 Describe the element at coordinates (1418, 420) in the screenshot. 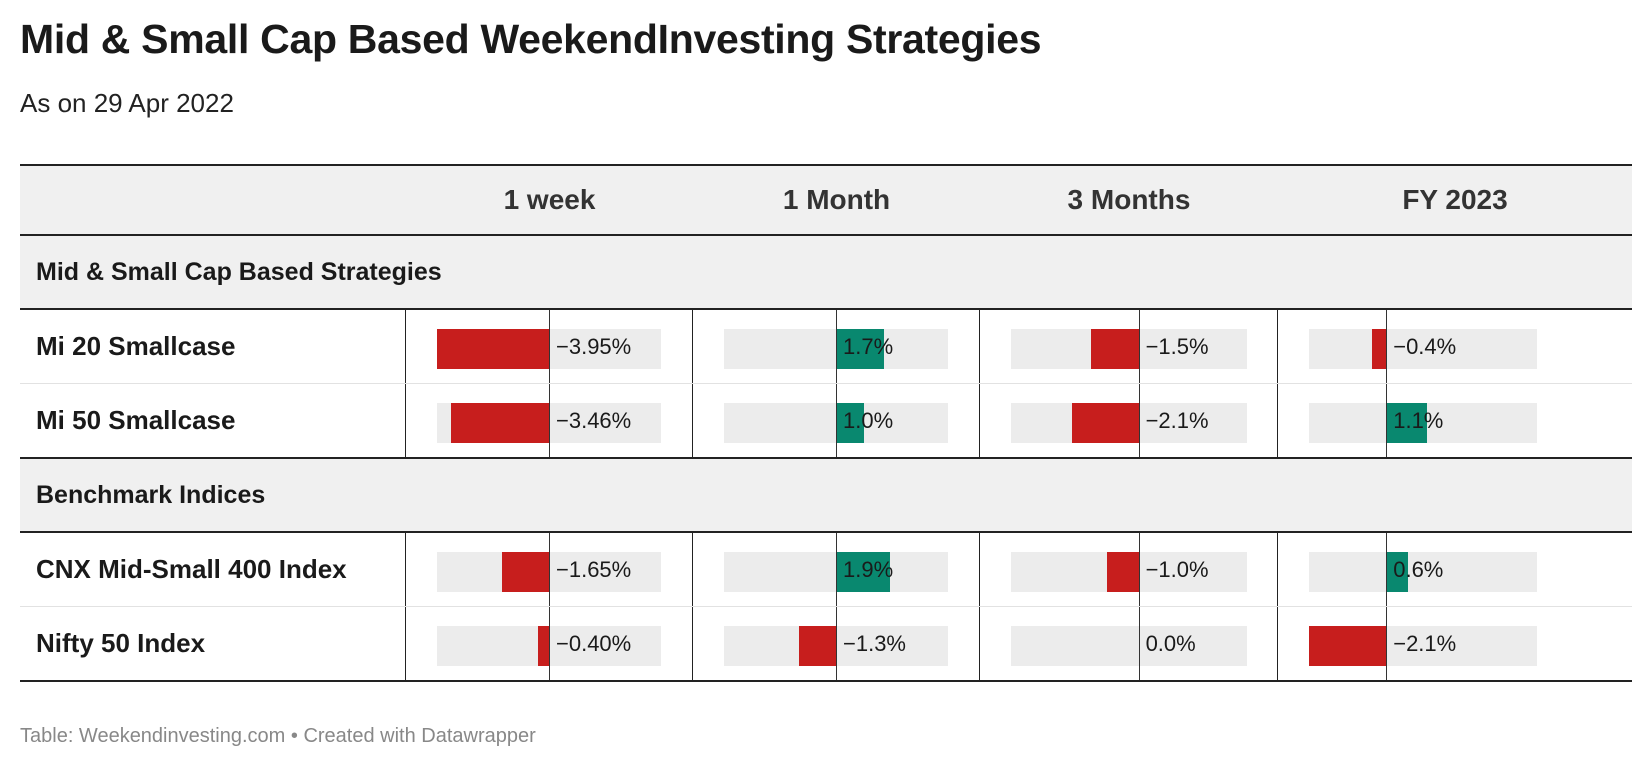

I see `value-label: 1.1%` at that location.